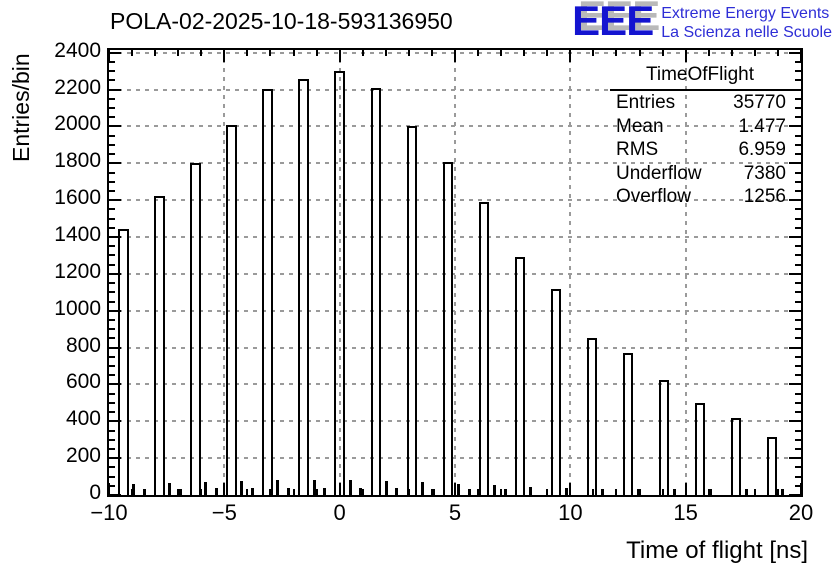  I want to click on eee-logo-tagline-1: Extreme Energy Events, so click(745, 13).